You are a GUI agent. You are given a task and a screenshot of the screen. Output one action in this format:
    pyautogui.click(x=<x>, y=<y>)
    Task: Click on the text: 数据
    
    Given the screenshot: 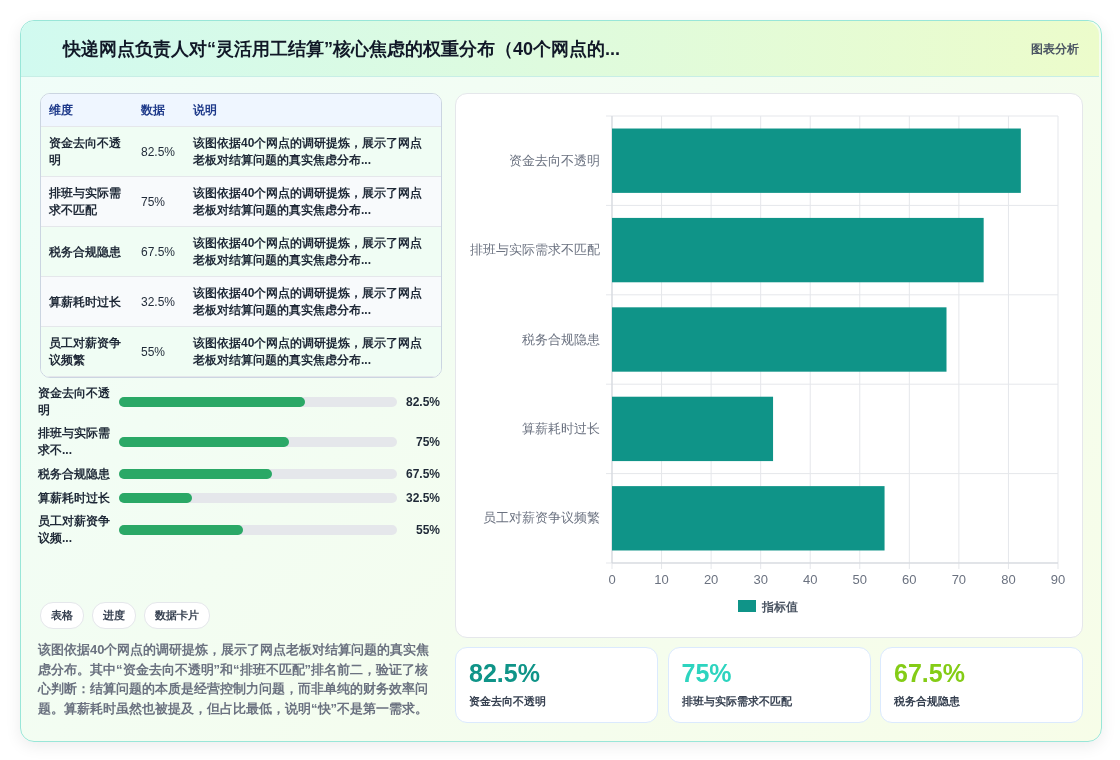 What is the action you would take?
    pyautogui.click(x=153, y=110)
    